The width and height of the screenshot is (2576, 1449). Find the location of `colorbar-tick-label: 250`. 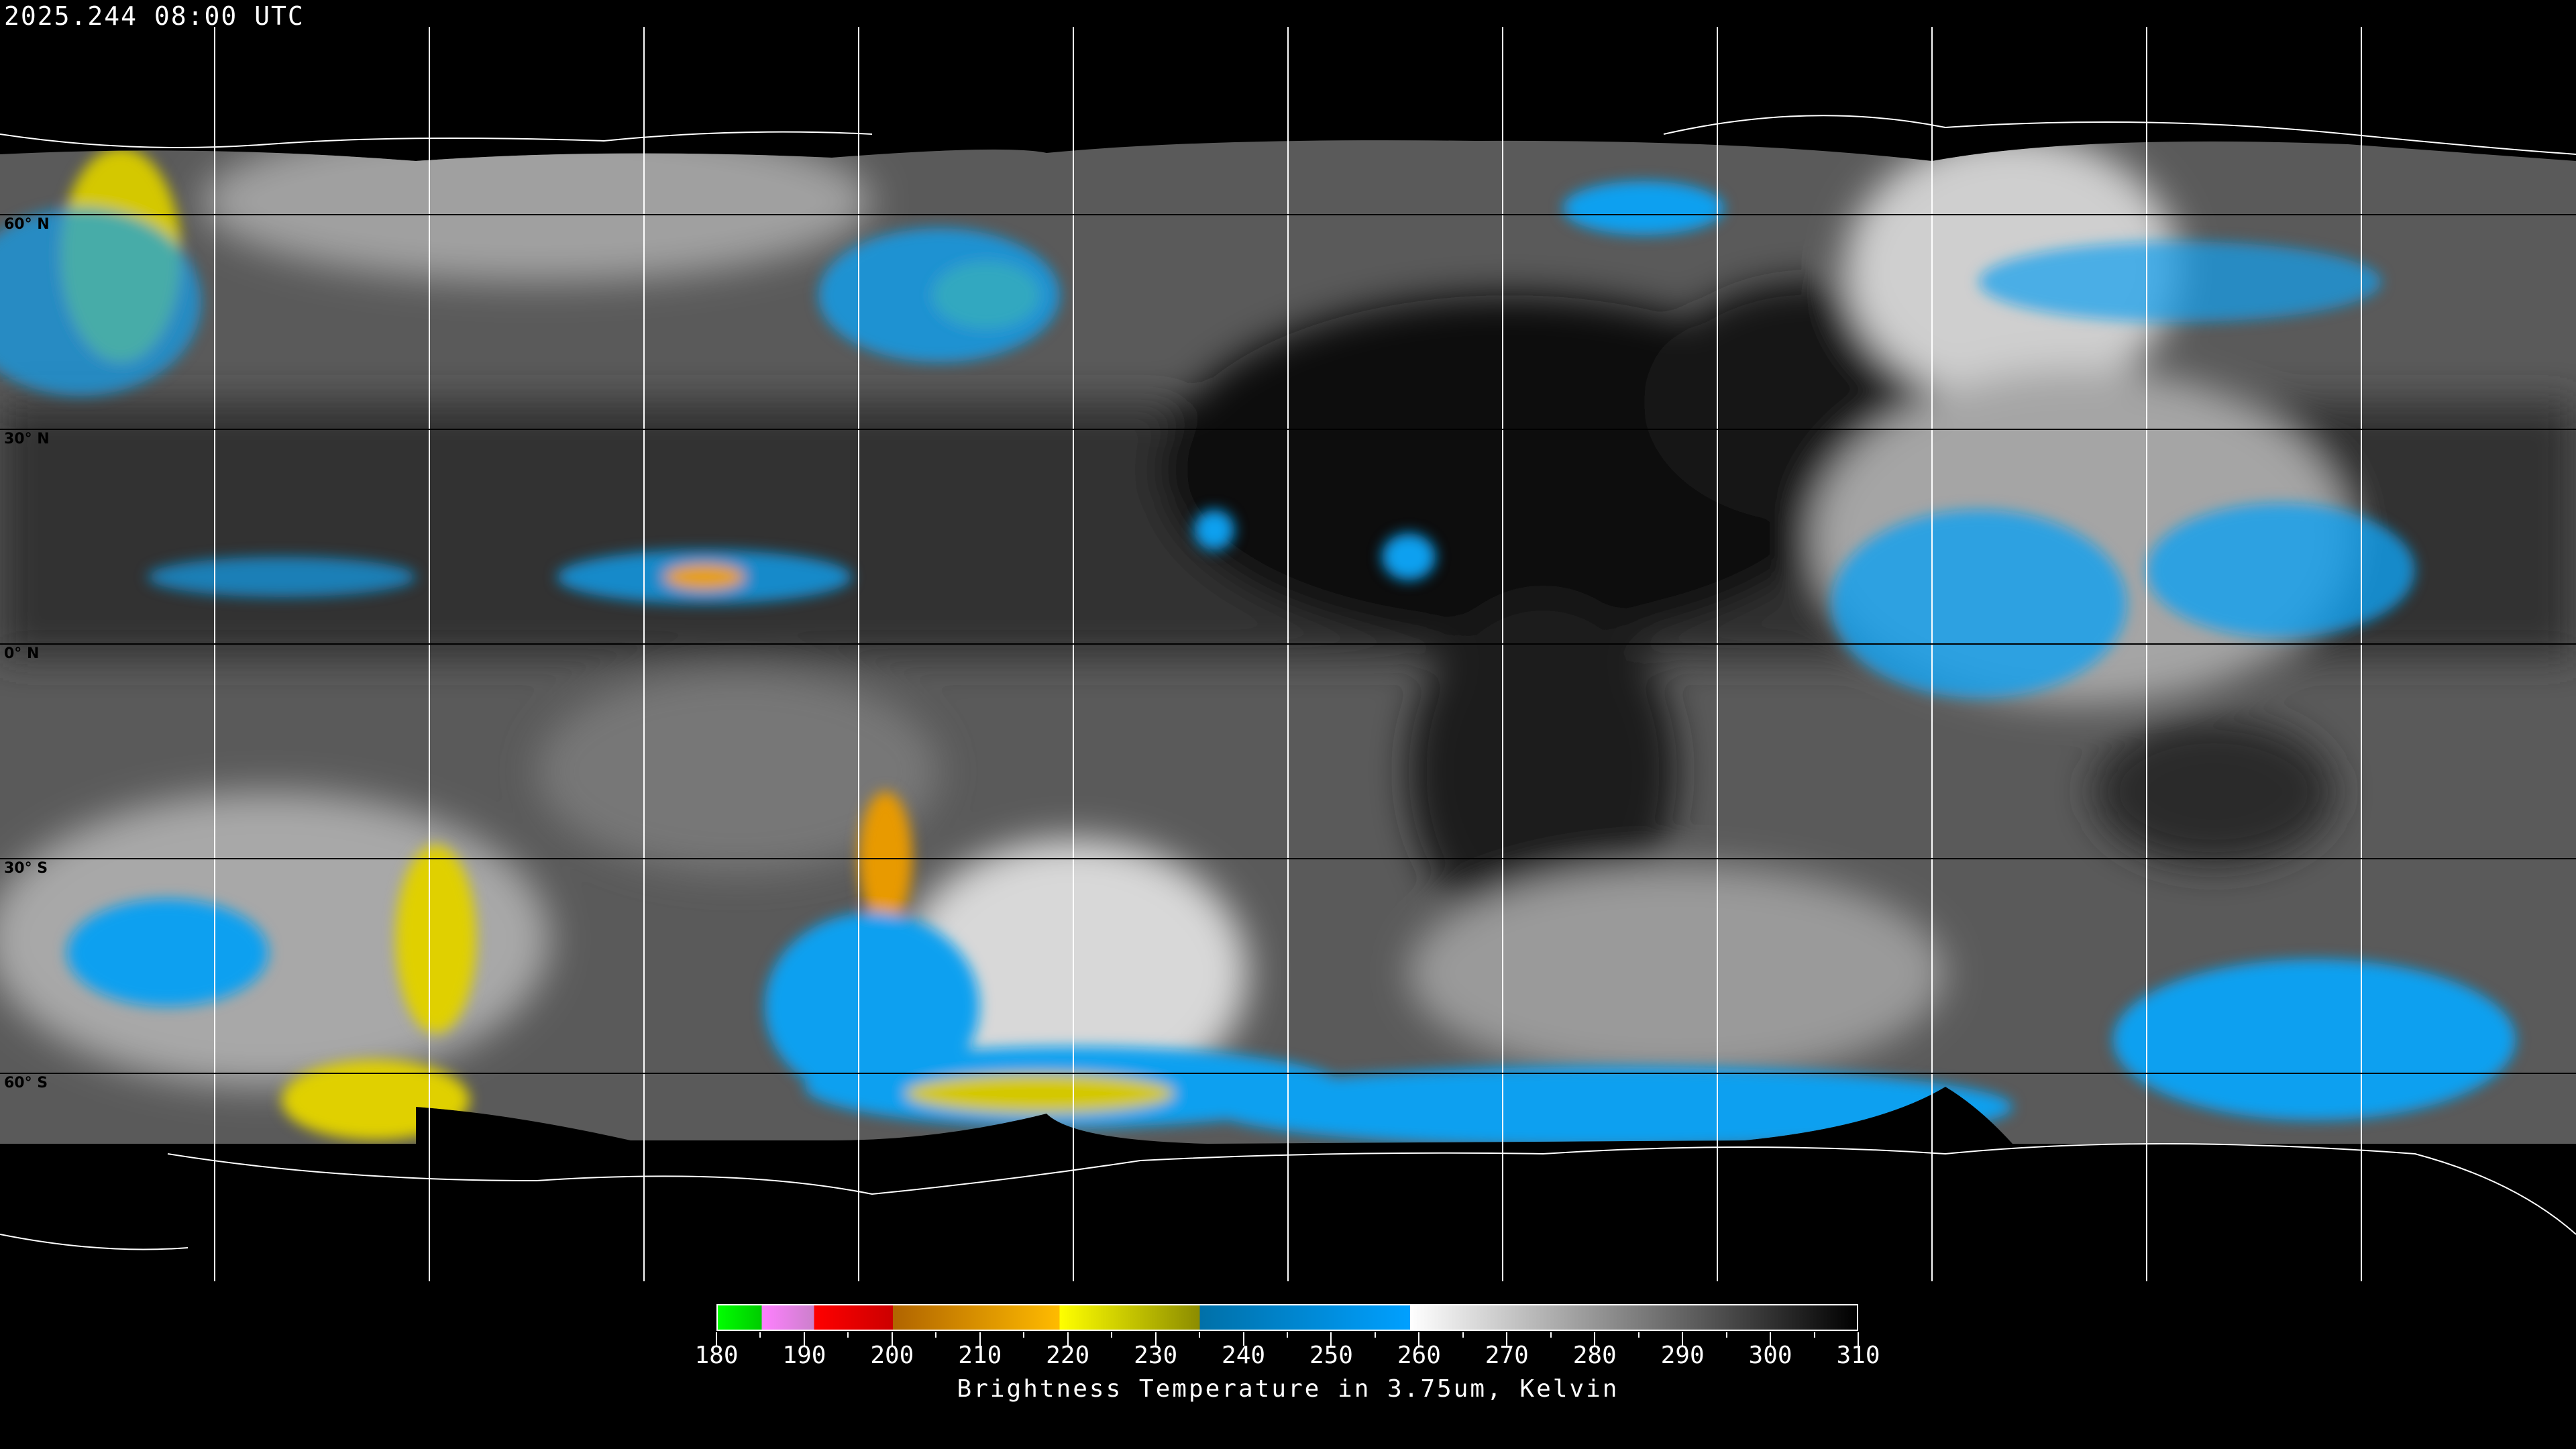

colorbar-tick-label: 250 is located at coordinates (1331, 1355).